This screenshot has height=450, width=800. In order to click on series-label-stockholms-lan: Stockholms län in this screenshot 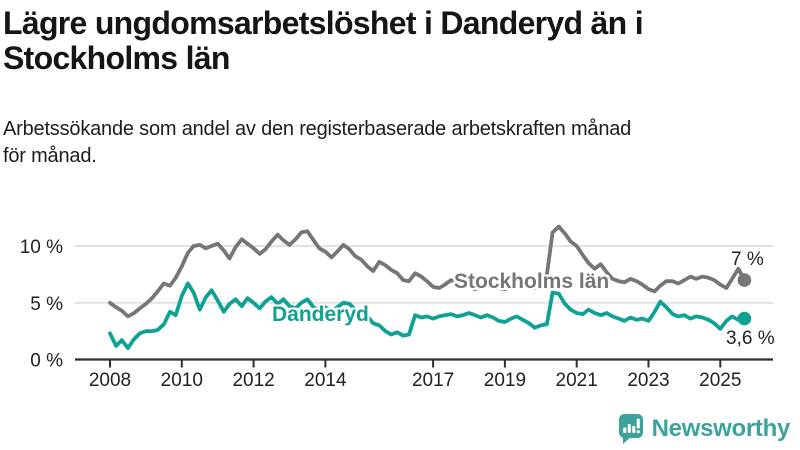, I will do `click(532, 281)`.